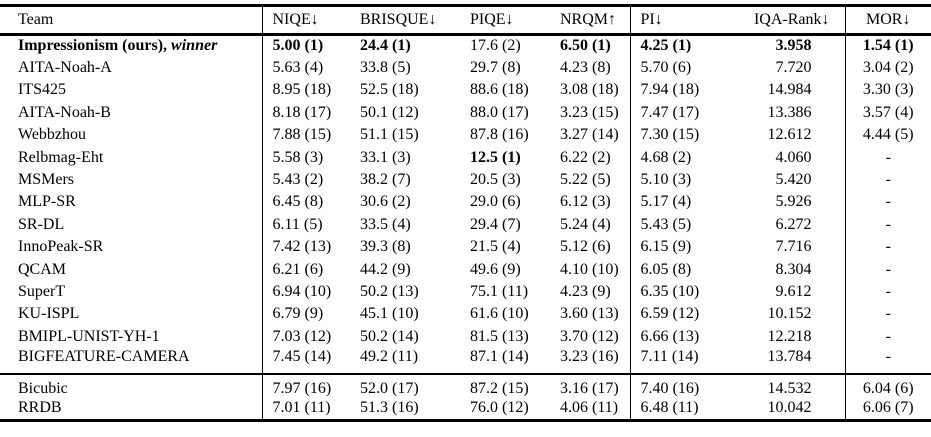  What do you see at coordinates (131, 225) in the screenshot?
I see `team-cell: SR-DL` at bounding box center [131, 225].